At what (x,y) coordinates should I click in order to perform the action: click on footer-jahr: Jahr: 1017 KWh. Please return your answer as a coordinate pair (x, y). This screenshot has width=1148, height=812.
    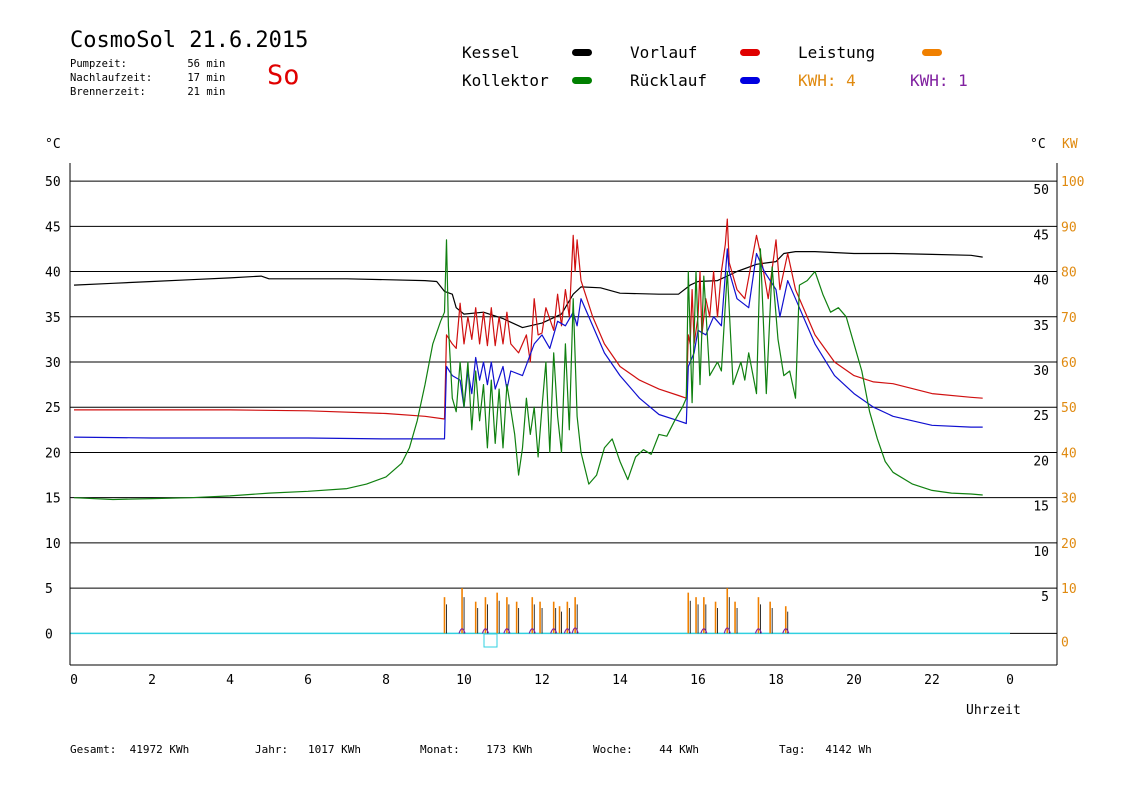
    Looking at the image, I should click on (308, 749).